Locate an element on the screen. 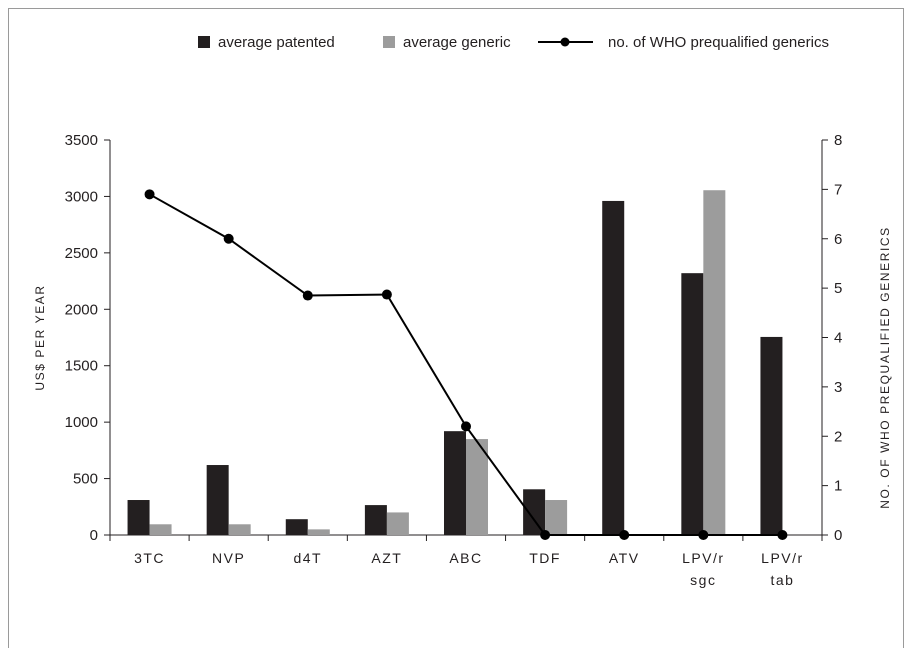  y2-tick-label: 6 is located at coordinates (838, 239).